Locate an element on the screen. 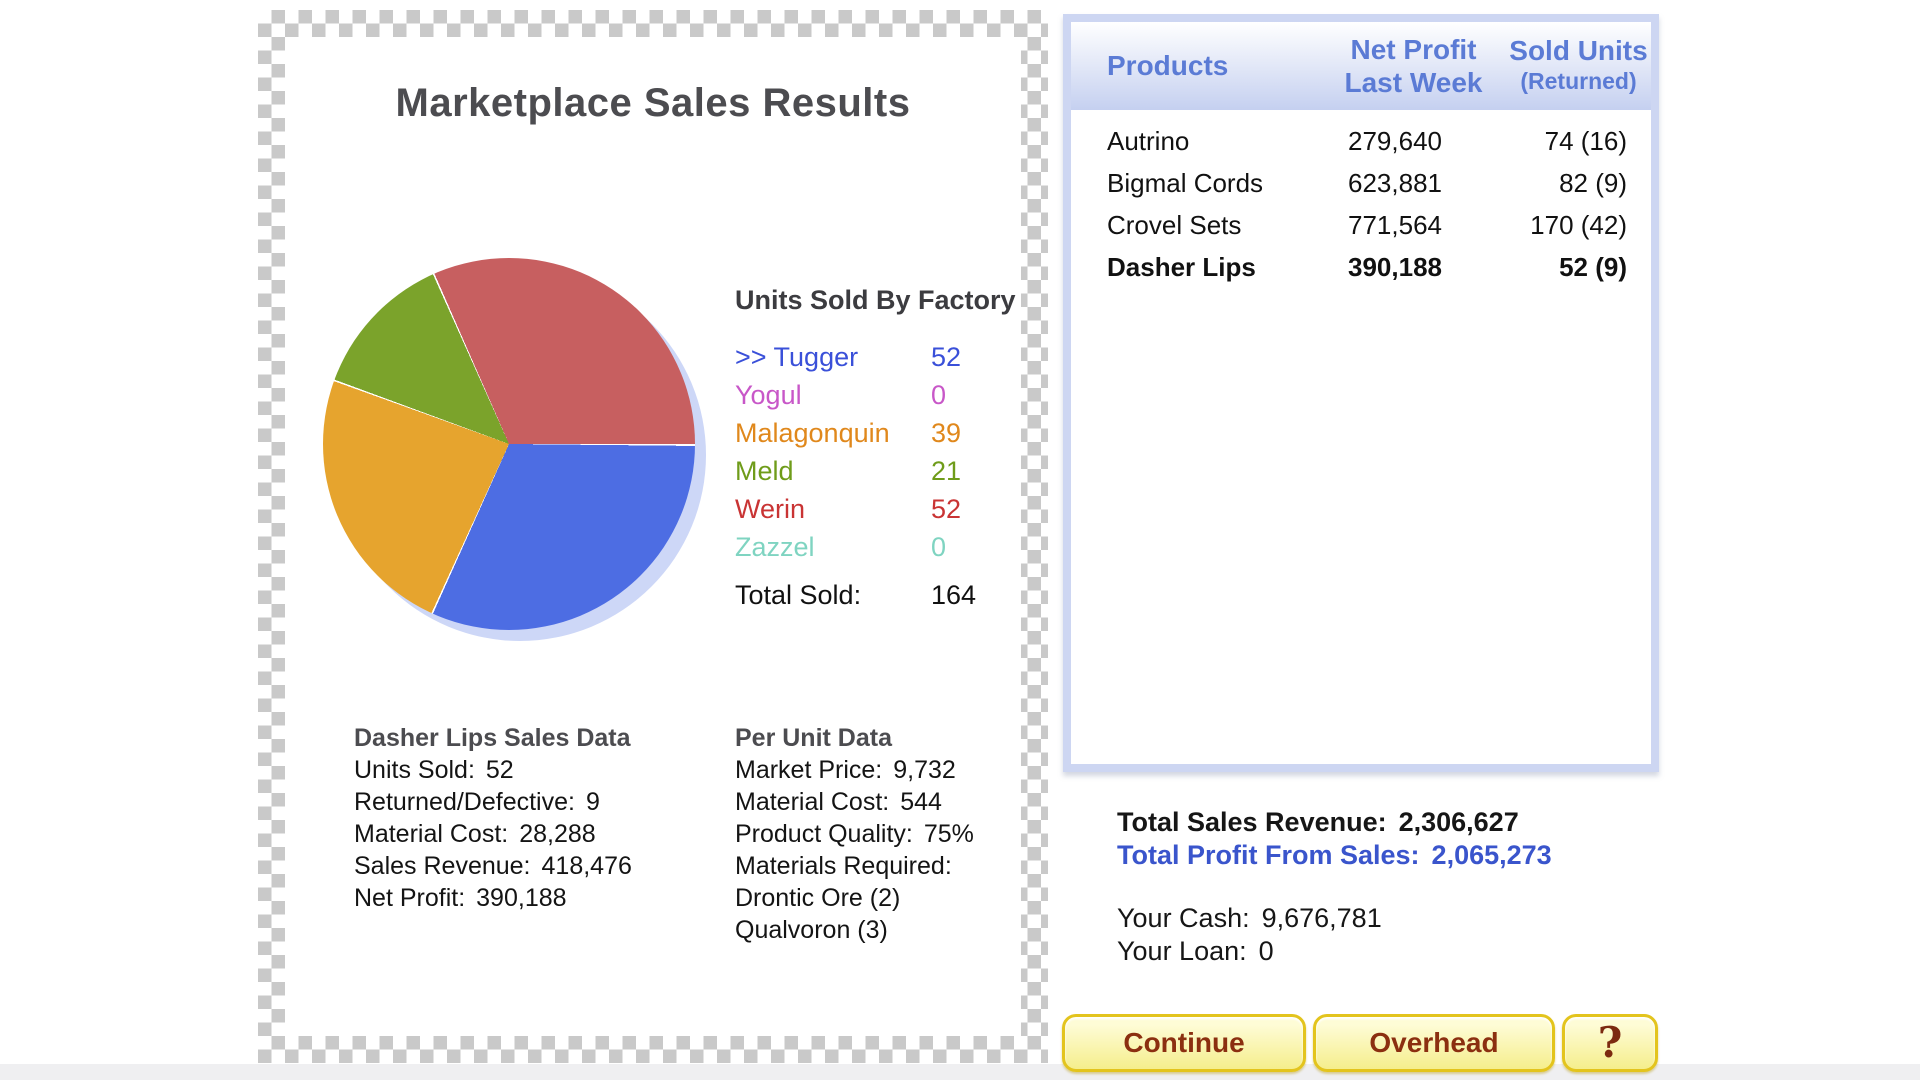 The height and width of the screenshot is (1080, 1920). legend-item-meld: Meld 21 is located at coordinates (880, 471).